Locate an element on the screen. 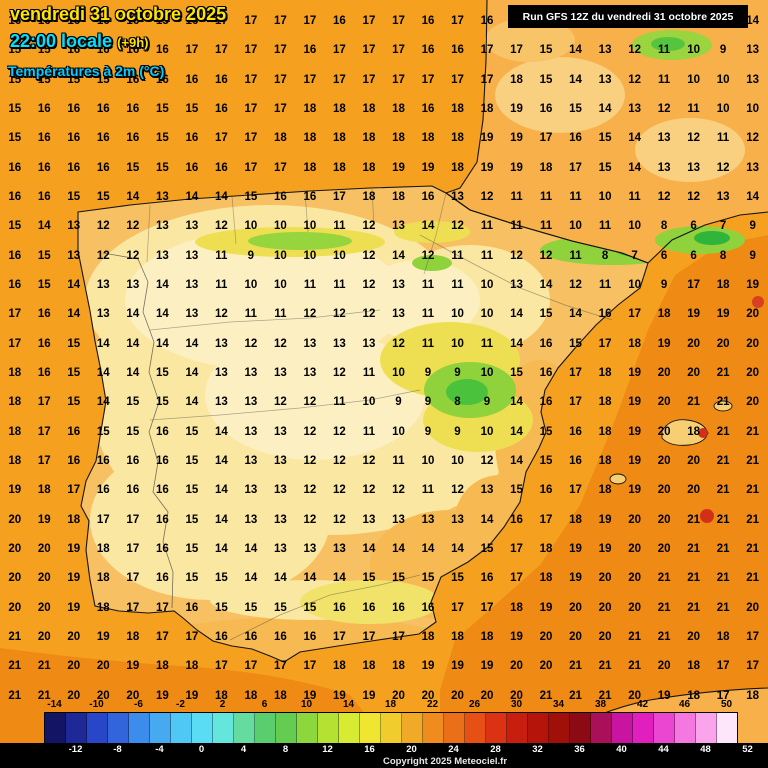  parameter-subtitle: Températures à 2m (°C) is located at coordinates (86, 71).